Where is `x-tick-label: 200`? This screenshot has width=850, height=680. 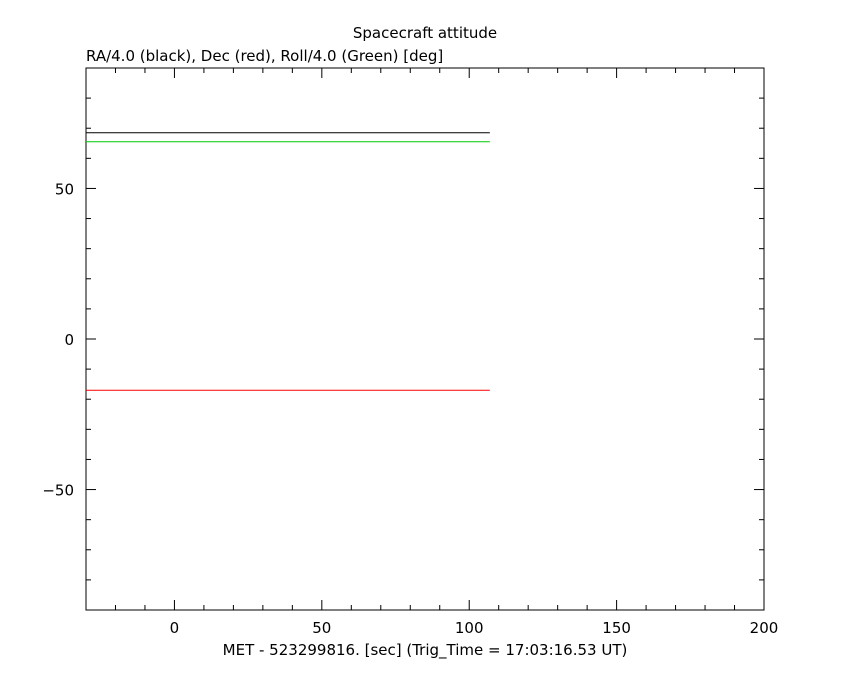 x-tick-label: 200 is located at coordinates (764, 628).